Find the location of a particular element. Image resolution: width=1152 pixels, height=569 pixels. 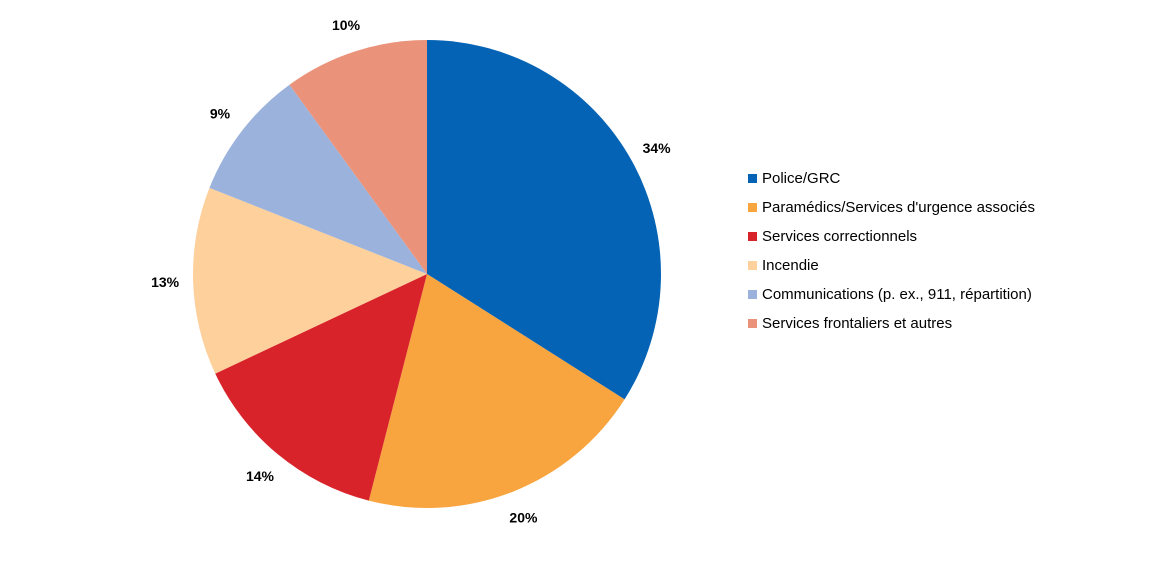

legend-item-6: Services frontaliers et autres is located at coordinates (948, 323).